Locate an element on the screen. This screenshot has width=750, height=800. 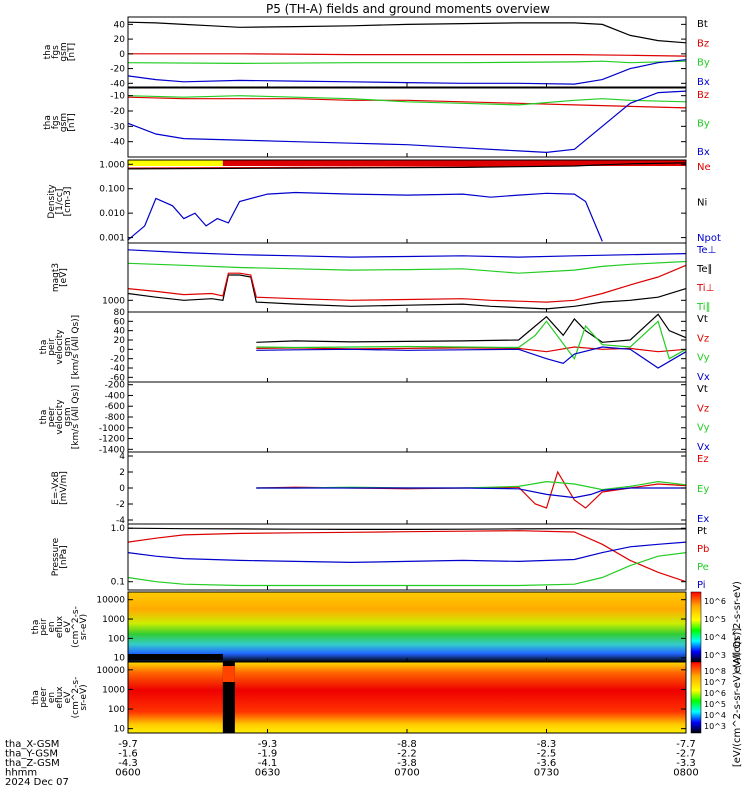
legend-Pi: Pi is located at coordinates (701, 585).